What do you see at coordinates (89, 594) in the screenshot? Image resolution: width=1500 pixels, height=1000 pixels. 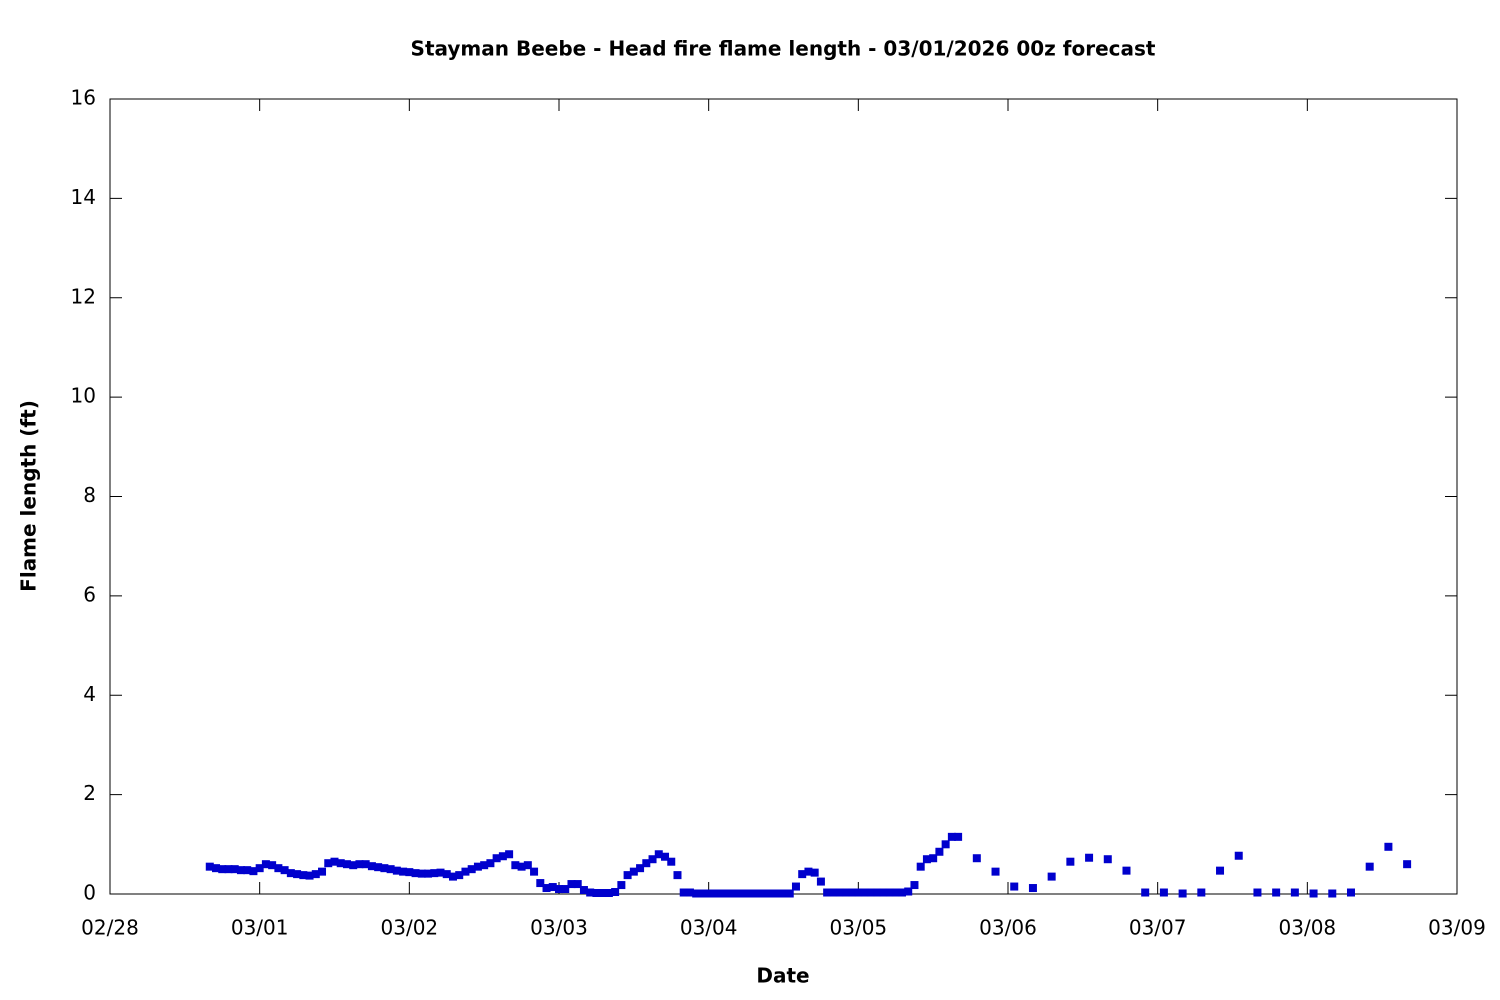 I see `y-tick-label: 6` at bounding box center [89, 594].